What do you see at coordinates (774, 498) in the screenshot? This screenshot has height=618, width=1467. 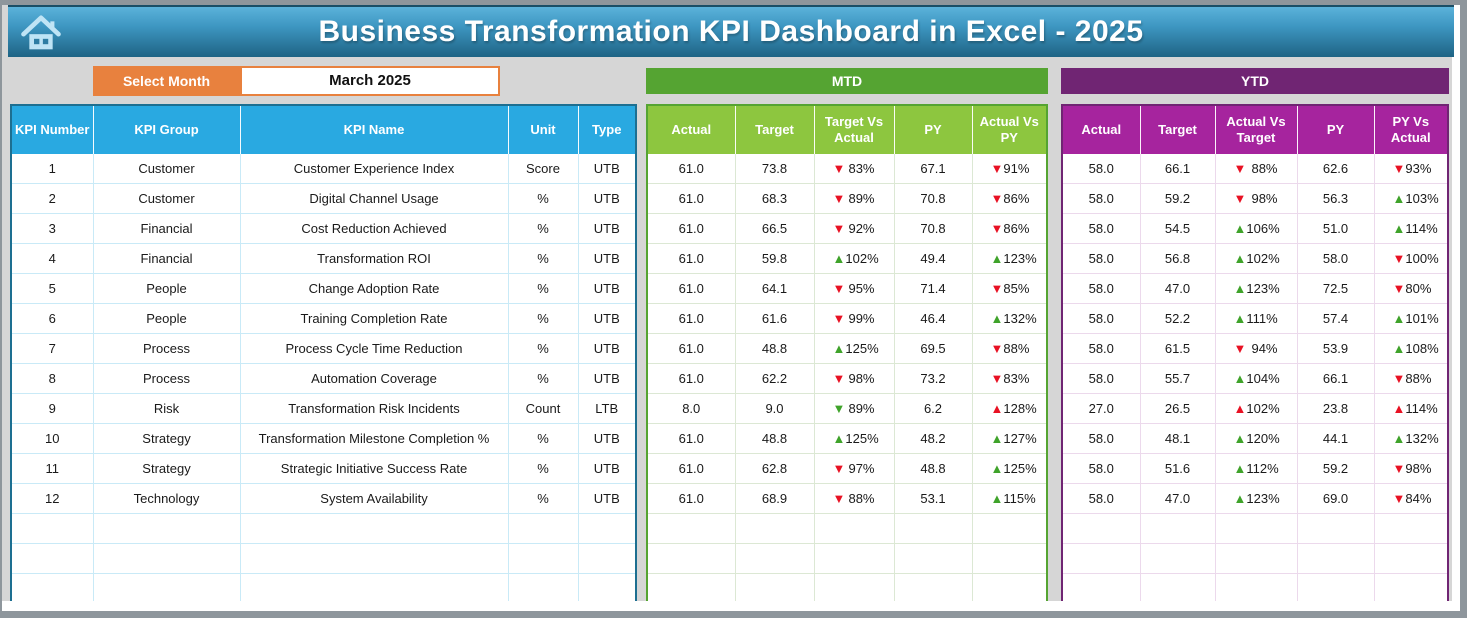 I see `mtd-target-cell: 68.9` at bounding box center [774, 498].